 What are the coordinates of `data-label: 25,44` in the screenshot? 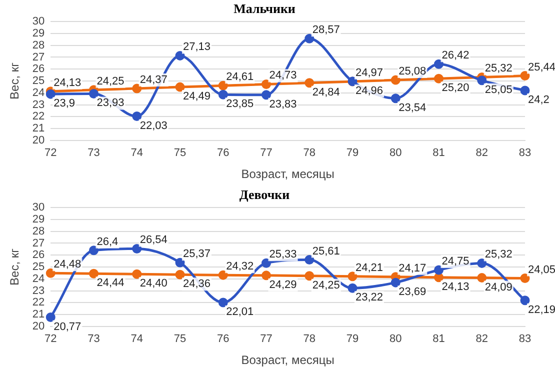 It's located at (541, 67).